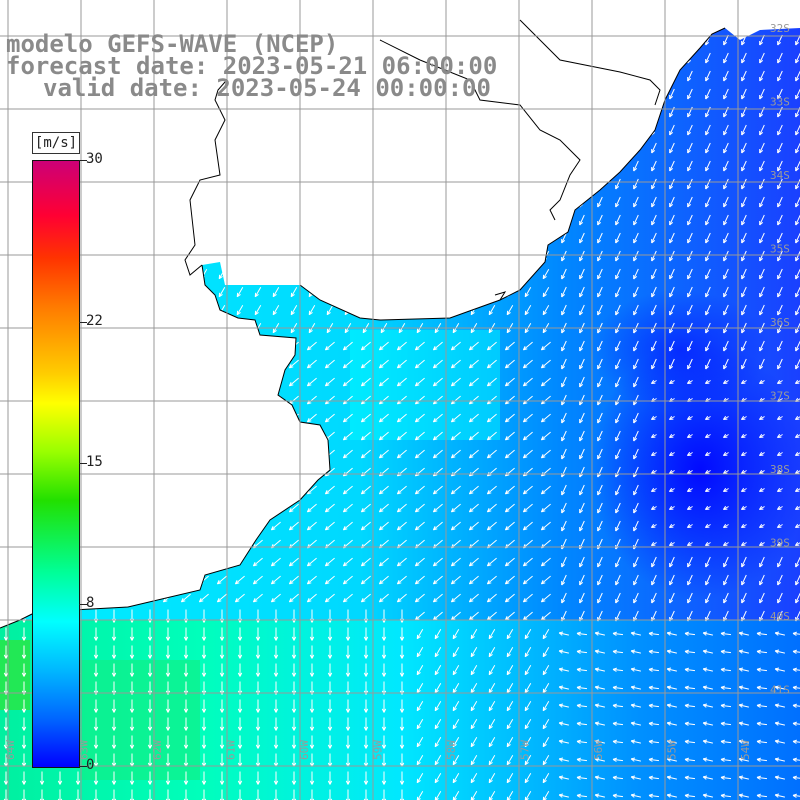 Image resolution: width=800 pixels, height=800 pixels. What do you see at coordinates (83, 160) in the screenshot?
I see `colorbar-tick-mark` at bounding box center [83, 160].